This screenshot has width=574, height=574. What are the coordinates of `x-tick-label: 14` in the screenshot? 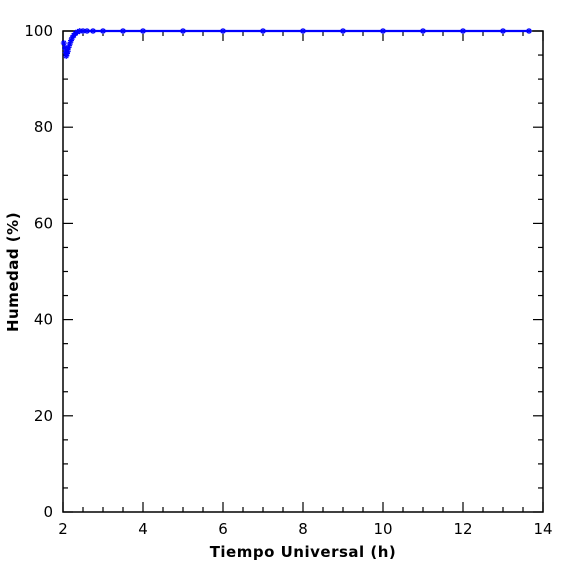 It's located at (542, 529).